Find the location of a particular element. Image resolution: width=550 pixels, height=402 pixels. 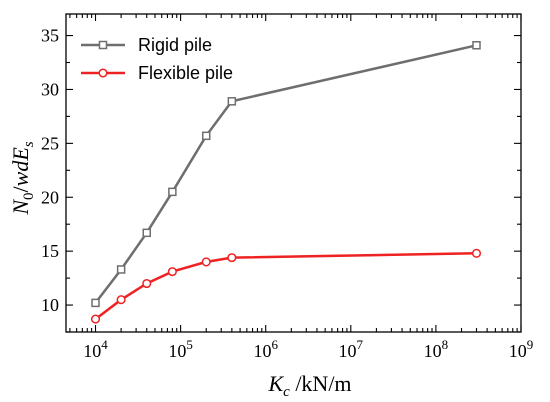

series-line-flexible-pile is located at coordinates (285, 286).